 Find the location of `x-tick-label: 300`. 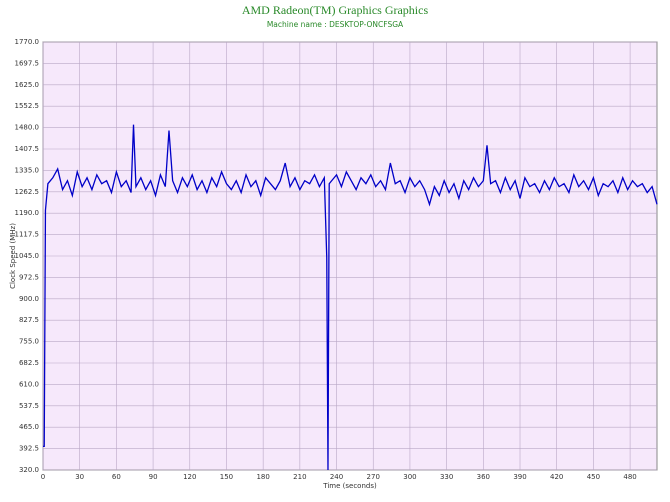

x-tick-label: 300 is located at coordinates (409, 477).